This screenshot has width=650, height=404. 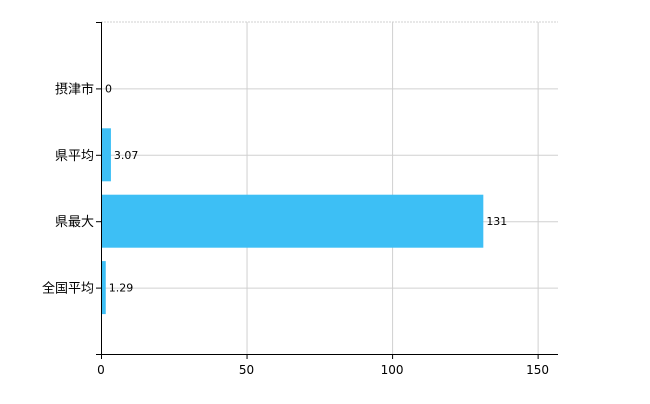 I want to click on y-tick-label: 全国平均, so click(x=68, y=289).